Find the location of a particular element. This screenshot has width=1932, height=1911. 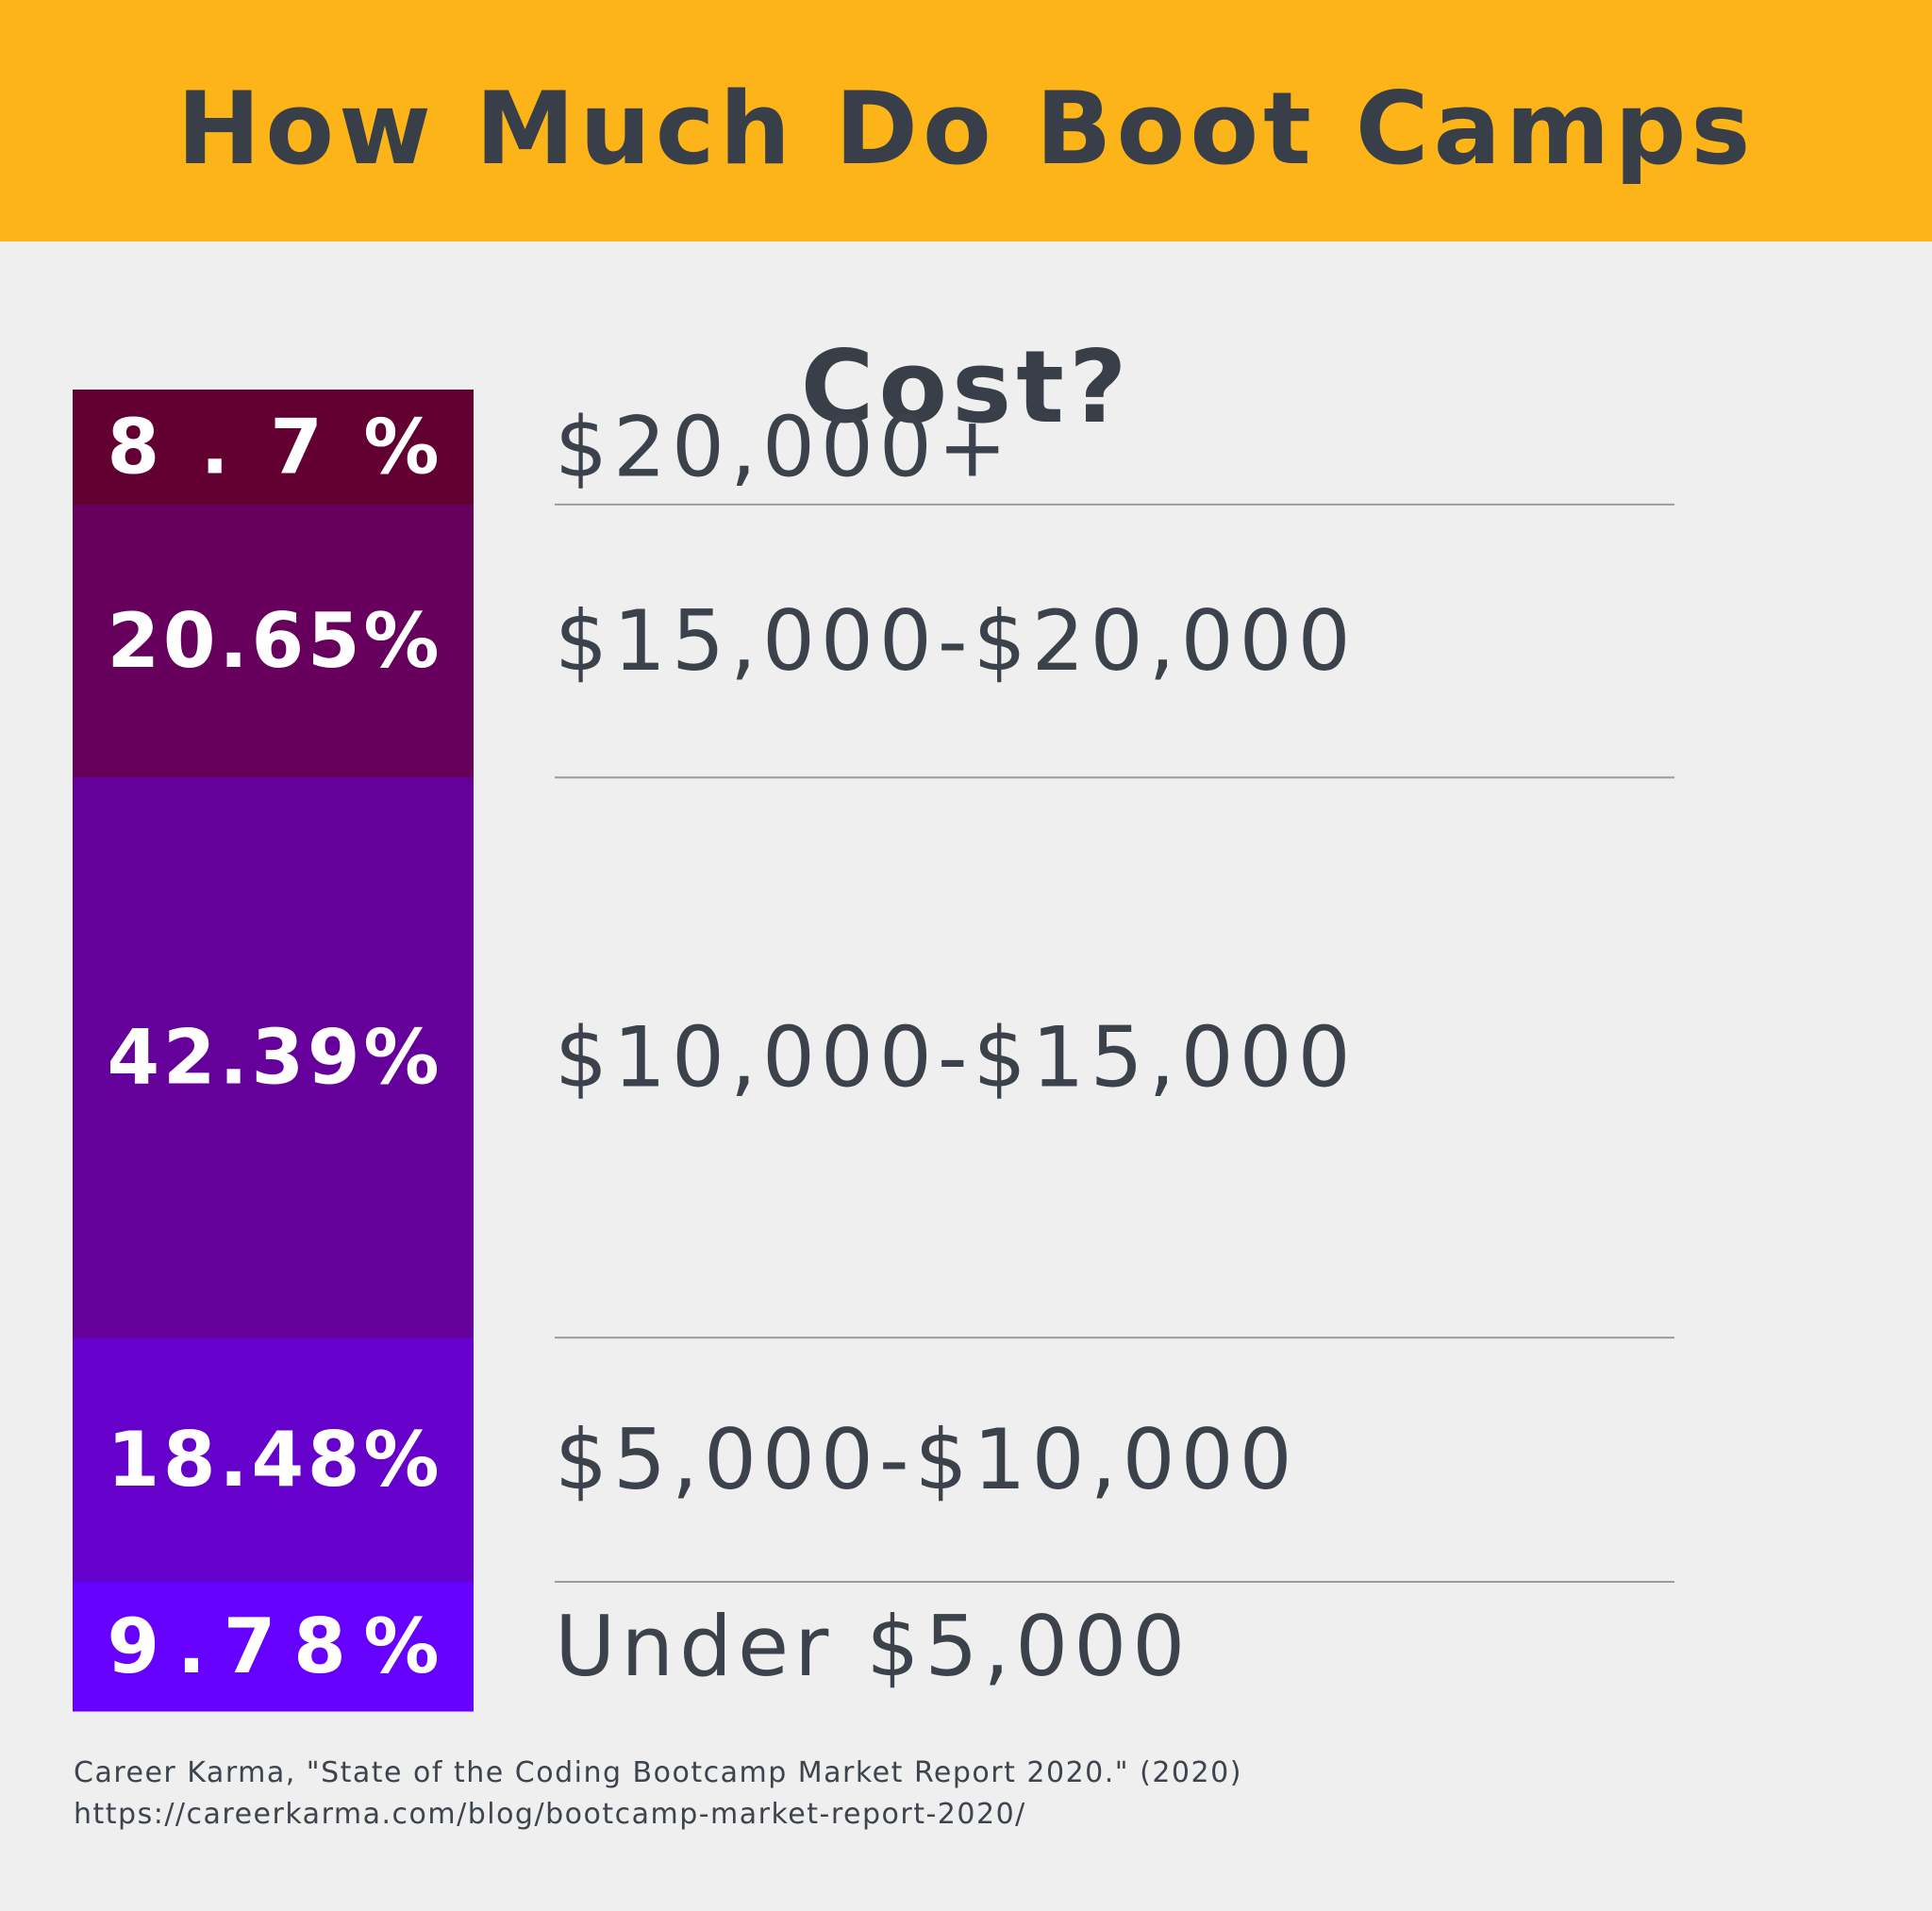

bar-value-label: 20.65% is located at coordinates (274, 641).